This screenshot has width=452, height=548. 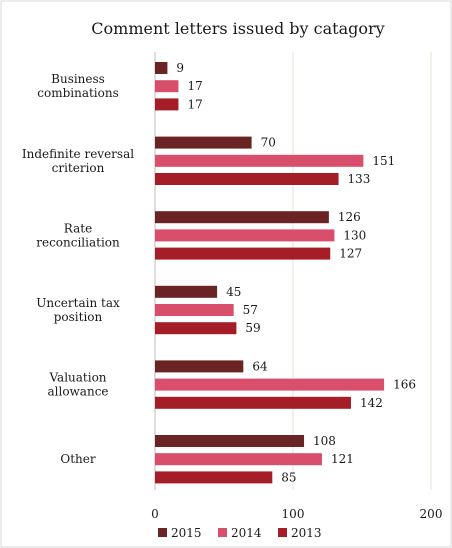 I want to click on data-label: 64, so click(x=260, y=366).